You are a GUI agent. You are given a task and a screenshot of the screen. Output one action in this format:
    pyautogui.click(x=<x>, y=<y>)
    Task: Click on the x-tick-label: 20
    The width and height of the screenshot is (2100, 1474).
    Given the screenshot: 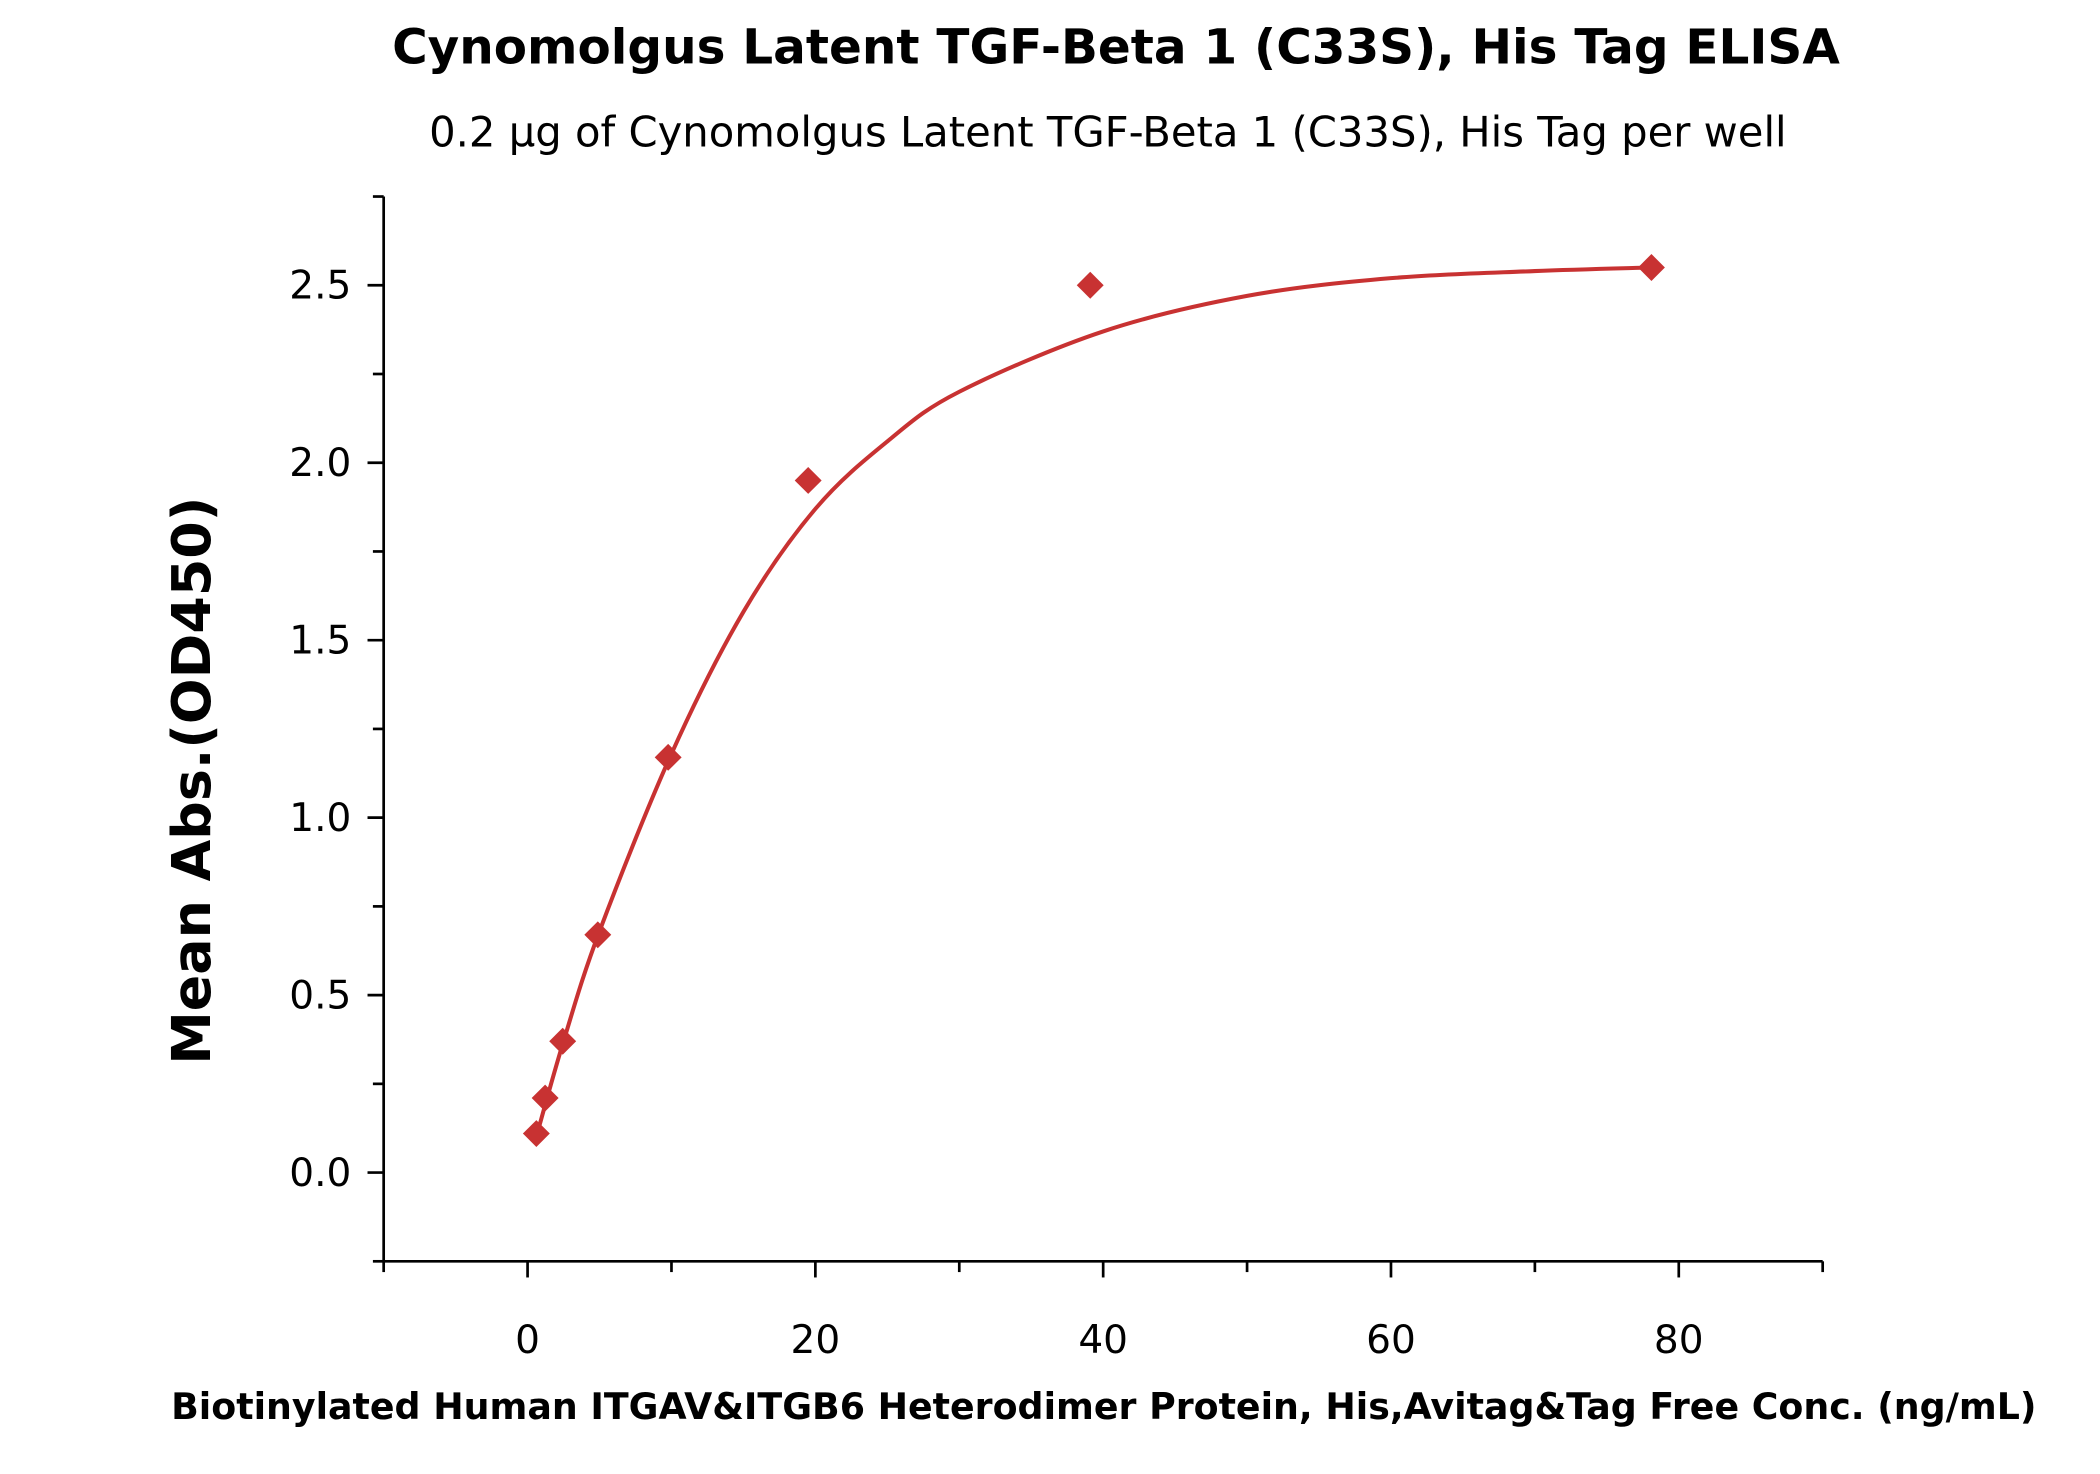 What is the action you would take?
    pyautogui.click(x=816, y=1340)
    